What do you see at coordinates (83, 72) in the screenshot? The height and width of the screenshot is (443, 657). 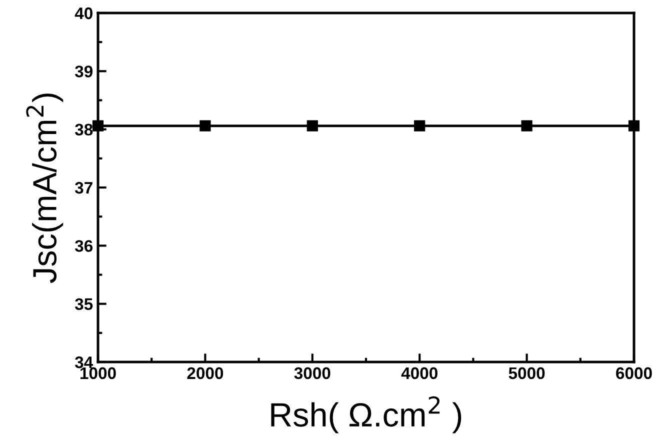 I see `y-tick-label: 39` at bounding box center [83, 72].